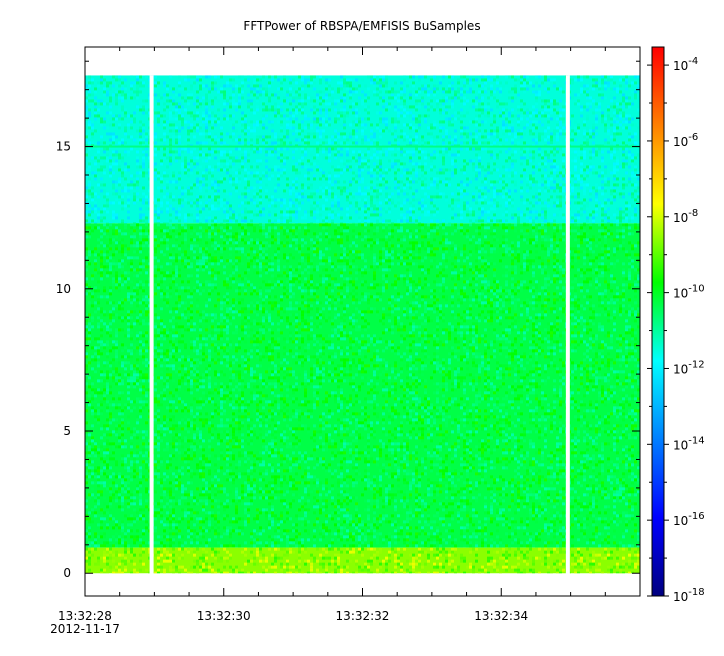 This screenshot has height=656, width=724. I want to click on colorbar-tick-label: 10⁻⁸, so click(685, 216).